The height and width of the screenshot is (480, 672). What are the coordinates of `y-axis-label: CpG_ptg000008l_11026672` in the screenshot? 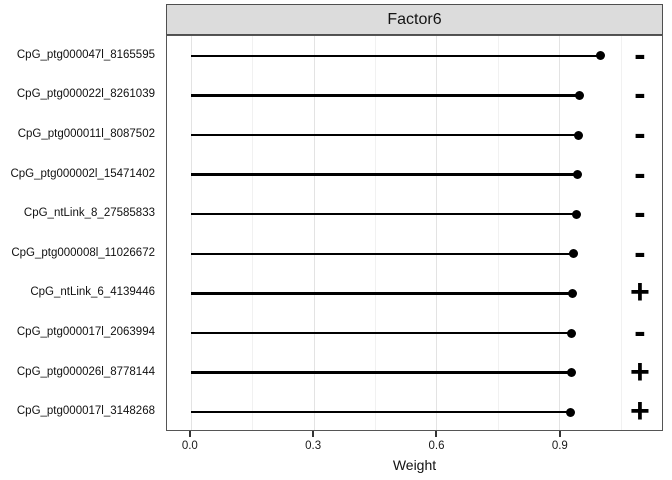 It's located at (83, 252).